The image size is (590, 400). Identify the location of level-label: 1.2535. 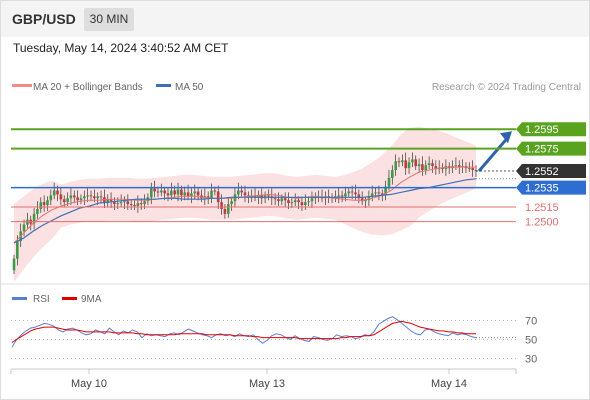
(542, 189).